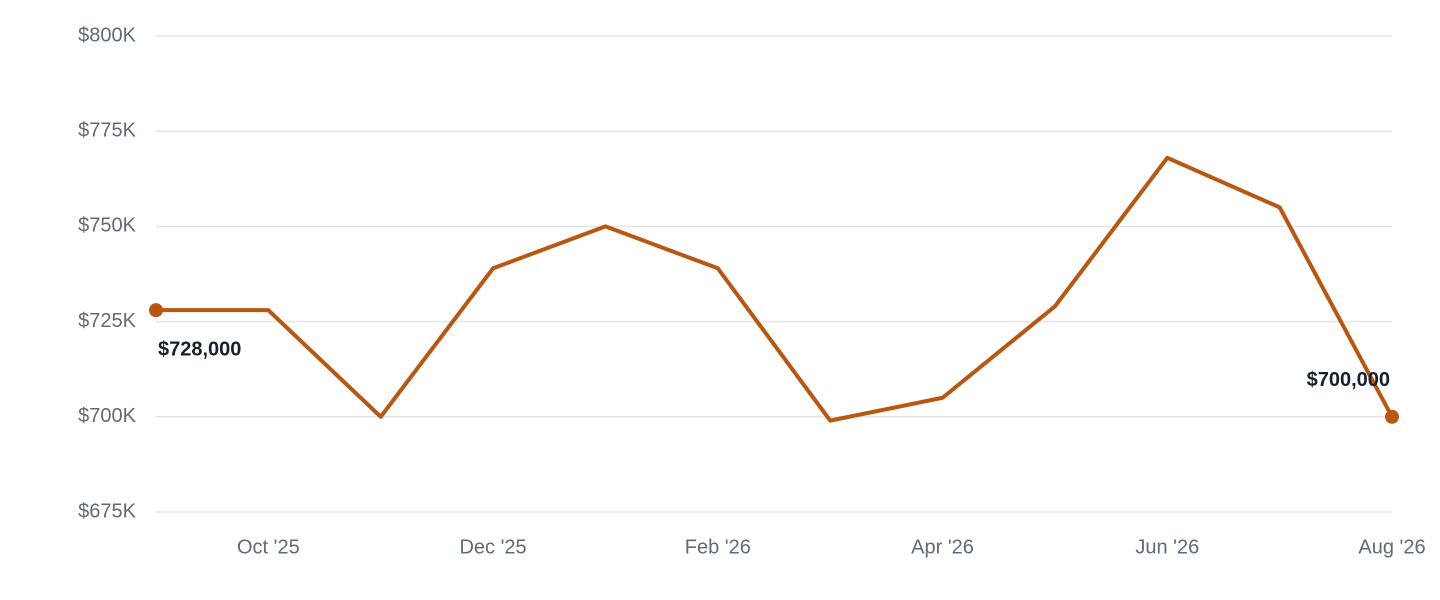 Image resolution: width=1440 pixels, height=600 pixels. Describe the element at coordinates (107, 130) in the screenshot. I see `y-tick-label: $775K` at that location.